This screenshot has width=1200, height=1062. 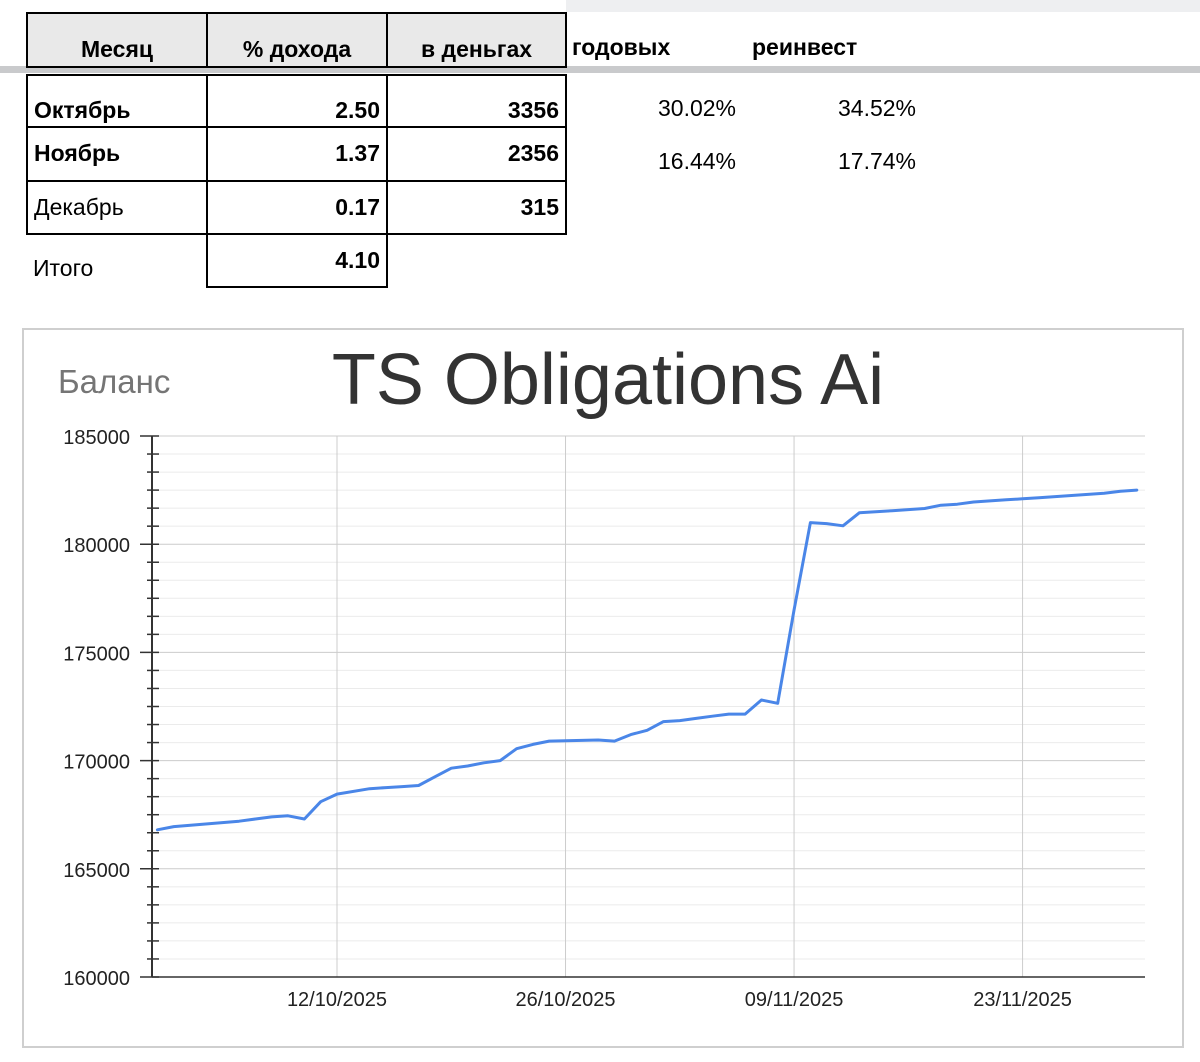 I want to click on header-money: в деньгах, so click(x=476, y=40).